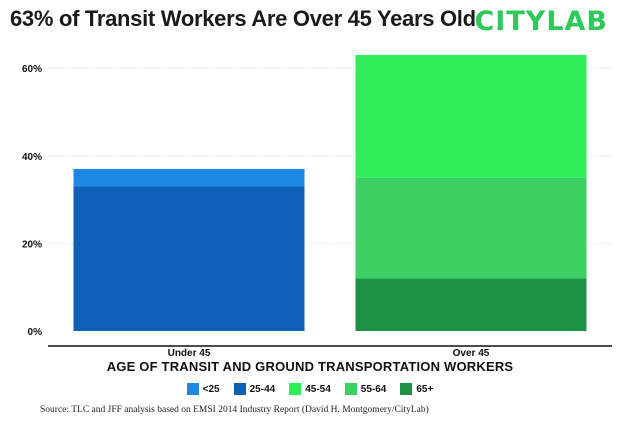 Image resolution: width=620 pixels, height=428 pixels. I want to click on y-tick-label: 40%, so click(32, 157).